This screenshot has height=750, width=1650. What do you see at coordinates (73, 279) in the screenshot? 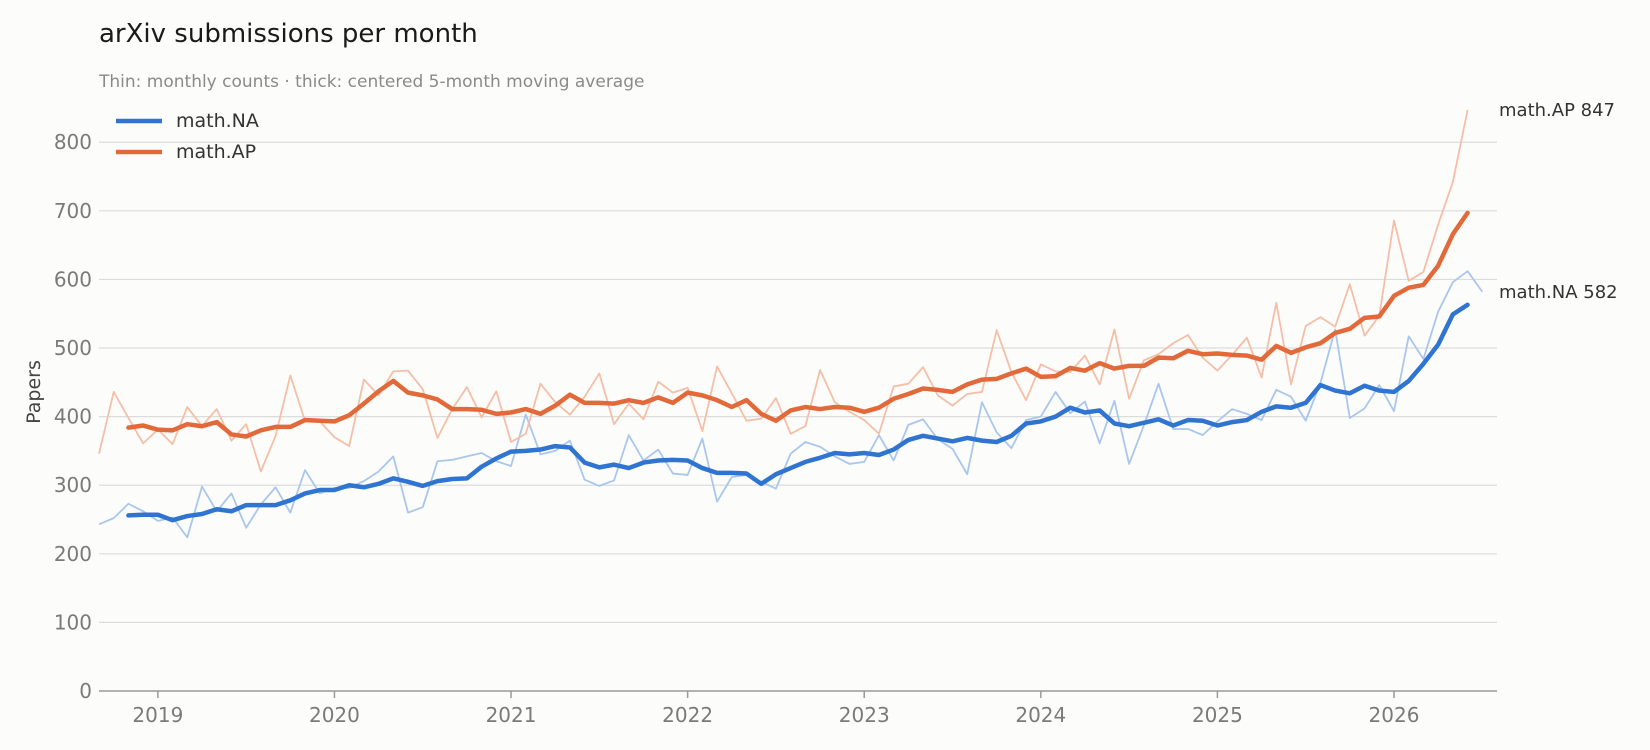
I see `y-tick-label: 600` at bounding box center [73, 279].